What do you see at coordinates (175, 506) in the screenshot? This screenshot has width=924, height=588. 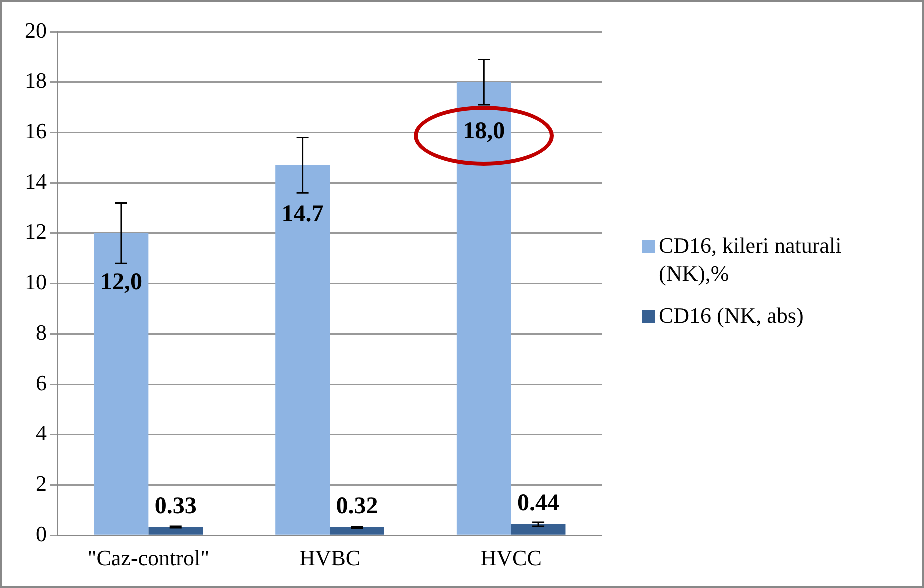 I see `data-label: 0.33` at bounding box center [175, 506].